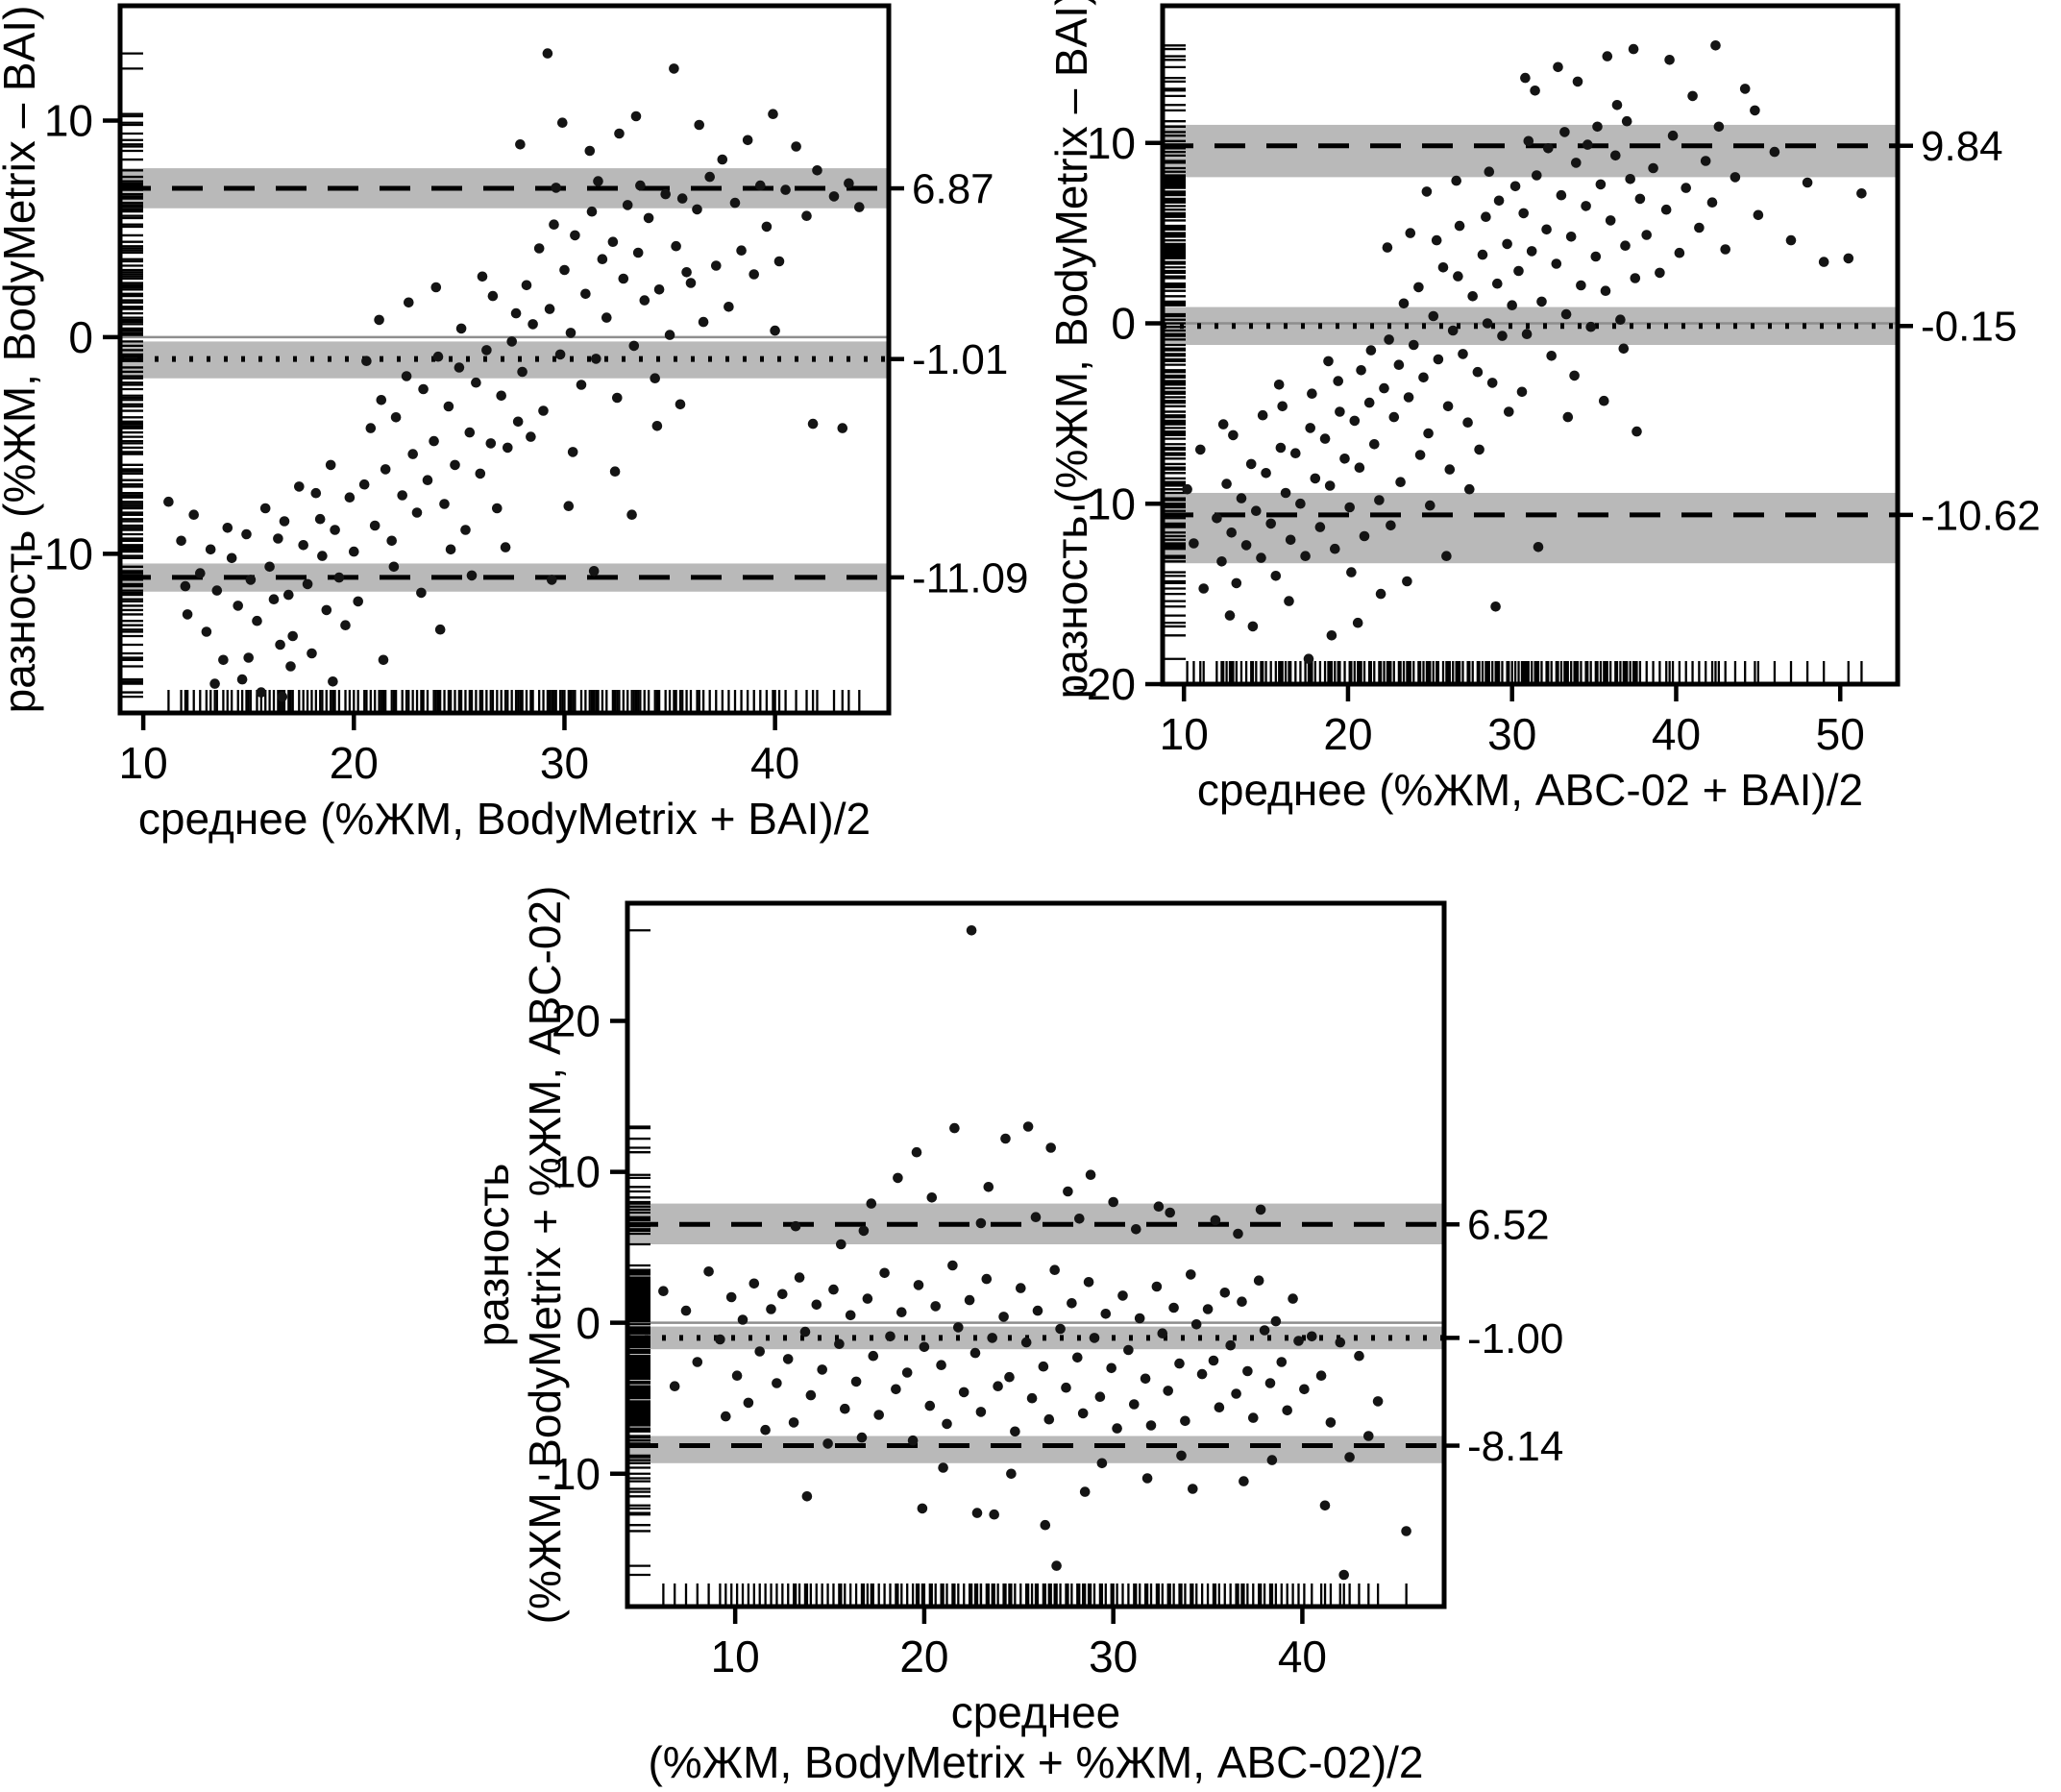 This screenshot has height=1792, width=2061. Describe the element at coordinates (1530, 151) in the screenshot. I see `ci-band-upper-loa` at that location.